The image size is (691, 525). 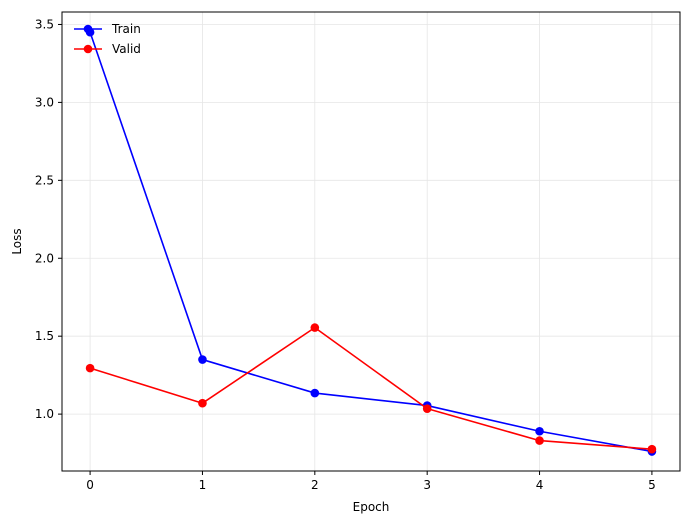 I want to click on legend-label-valid: Valid, so click(x=126, y=49).